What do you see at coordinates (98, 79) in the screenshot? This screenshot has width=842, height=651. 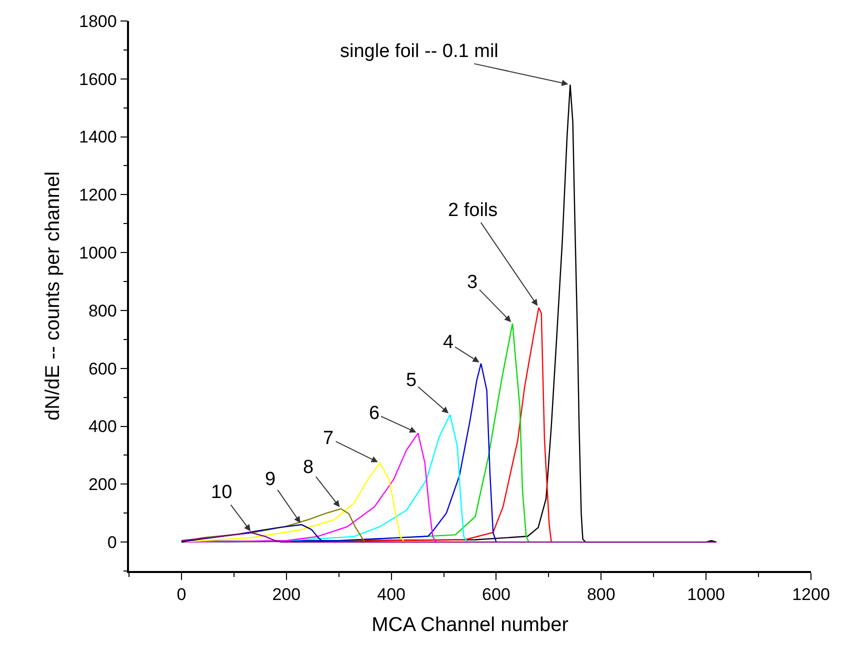 I see `y-tick-label: 1600` at bounding box center [98, 79].